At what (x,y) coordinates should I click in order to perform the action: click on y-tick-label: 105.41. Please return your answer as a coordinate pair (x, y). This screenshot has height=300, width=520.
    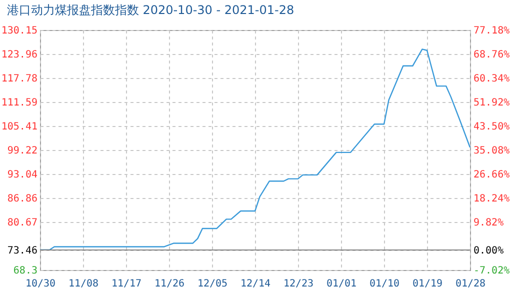
    Looking at the image, I should click on (19, 127).